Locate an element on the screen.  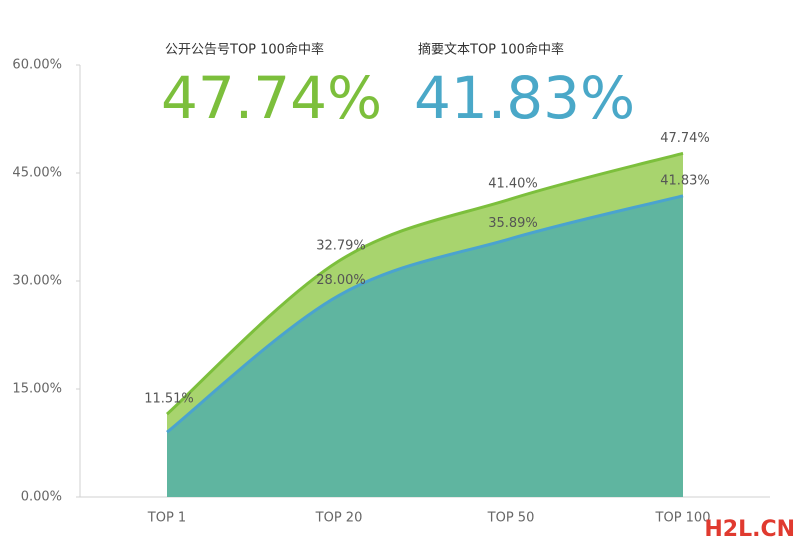
y-tick-label: 15.00% is located at coordinates (37, 389).